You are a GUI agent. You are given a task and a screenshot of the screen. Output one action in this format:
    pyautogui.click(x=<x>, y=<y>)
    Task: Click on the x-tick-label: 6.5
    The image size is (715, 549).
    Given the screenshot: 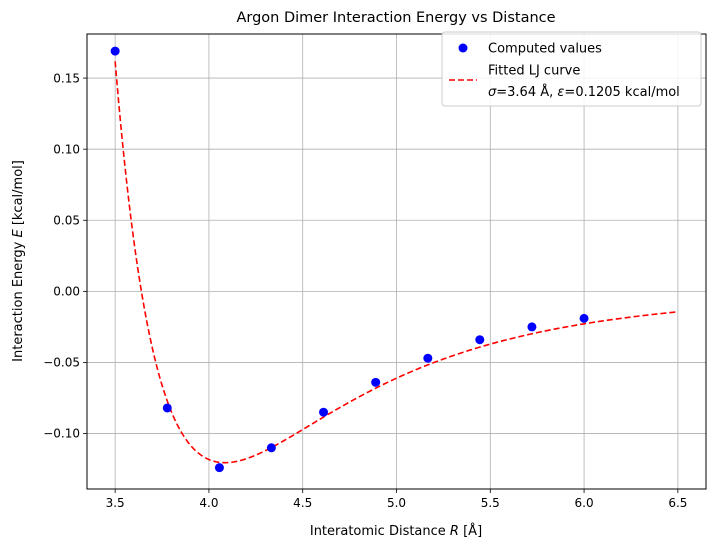 What is the action you would take?
    pyautogui.click(x=677, y=503)
    